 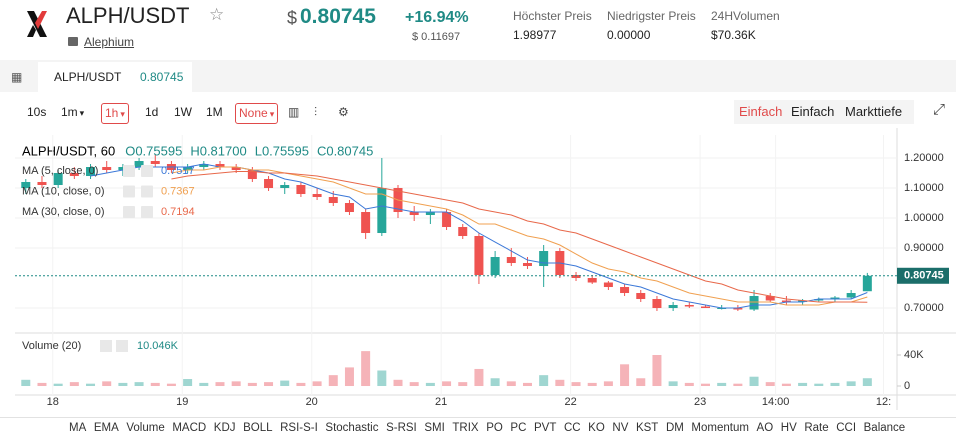 What do you see at coordinates (129, 171) in the screenshot?
I see `settings-icon` at bounding box center [129, 171].